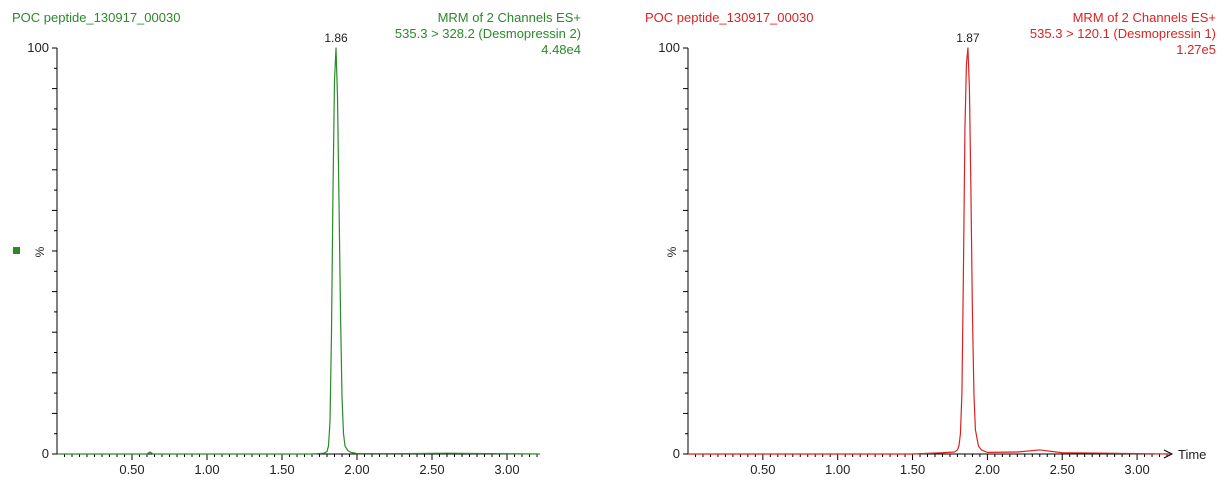 The height and width of the screenshot is (490, 1228). What do you see at coordinates (1123, 33) in the screenshot?
I see `chart-2-header-right-line-2: 535.3 > 120.1 (Desmopressin 1)` at bounding box center [1123, 33].